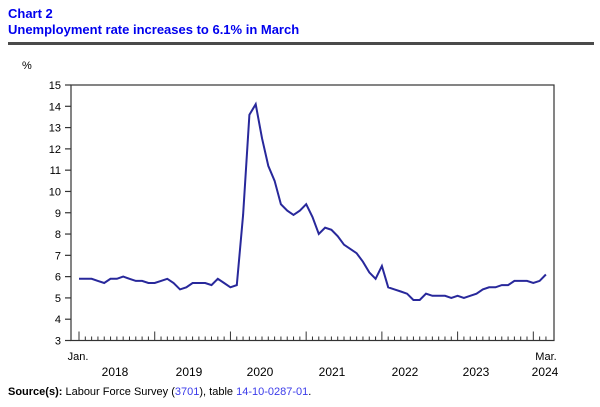 Image resolution: width=600 pixels, height=407 pixels. Describe the element at coordinates (218, 392) in the screenshot. I see `source-text-mid: ), table` at that location.